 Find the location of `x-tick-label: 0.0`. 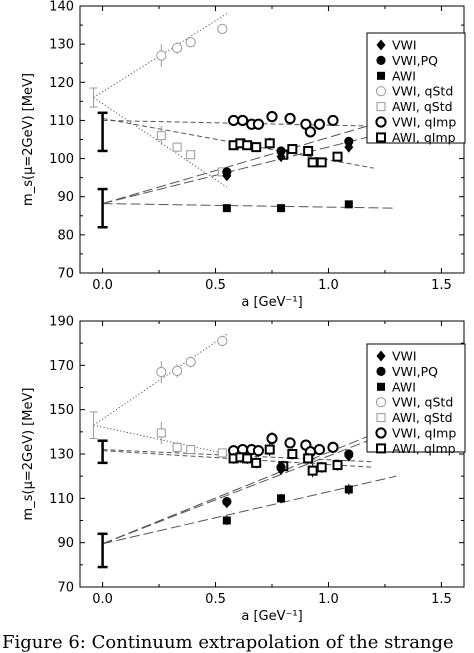

x-tick-label: 0.0 is located at coordinates (102, 285).